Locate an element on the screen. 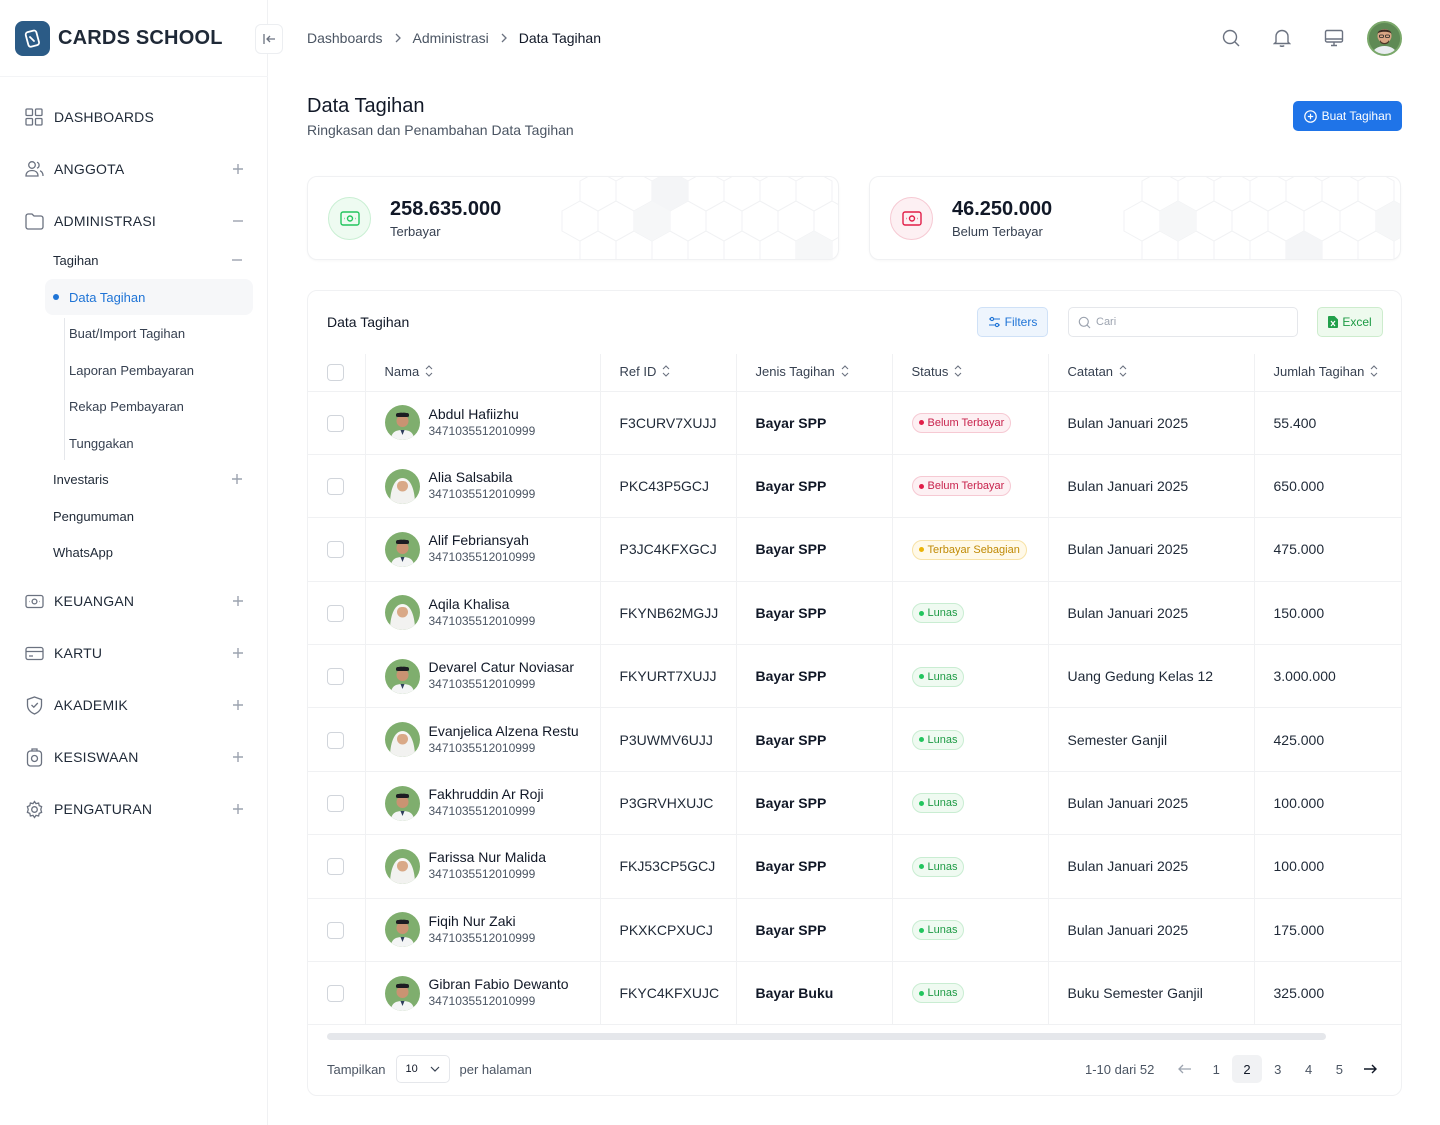 Image resolution: width=1440 pixels, height=1125 pixels. student: Gibran Fabio Dewanto 3471035512010999 is located at coordinates (492, 993).